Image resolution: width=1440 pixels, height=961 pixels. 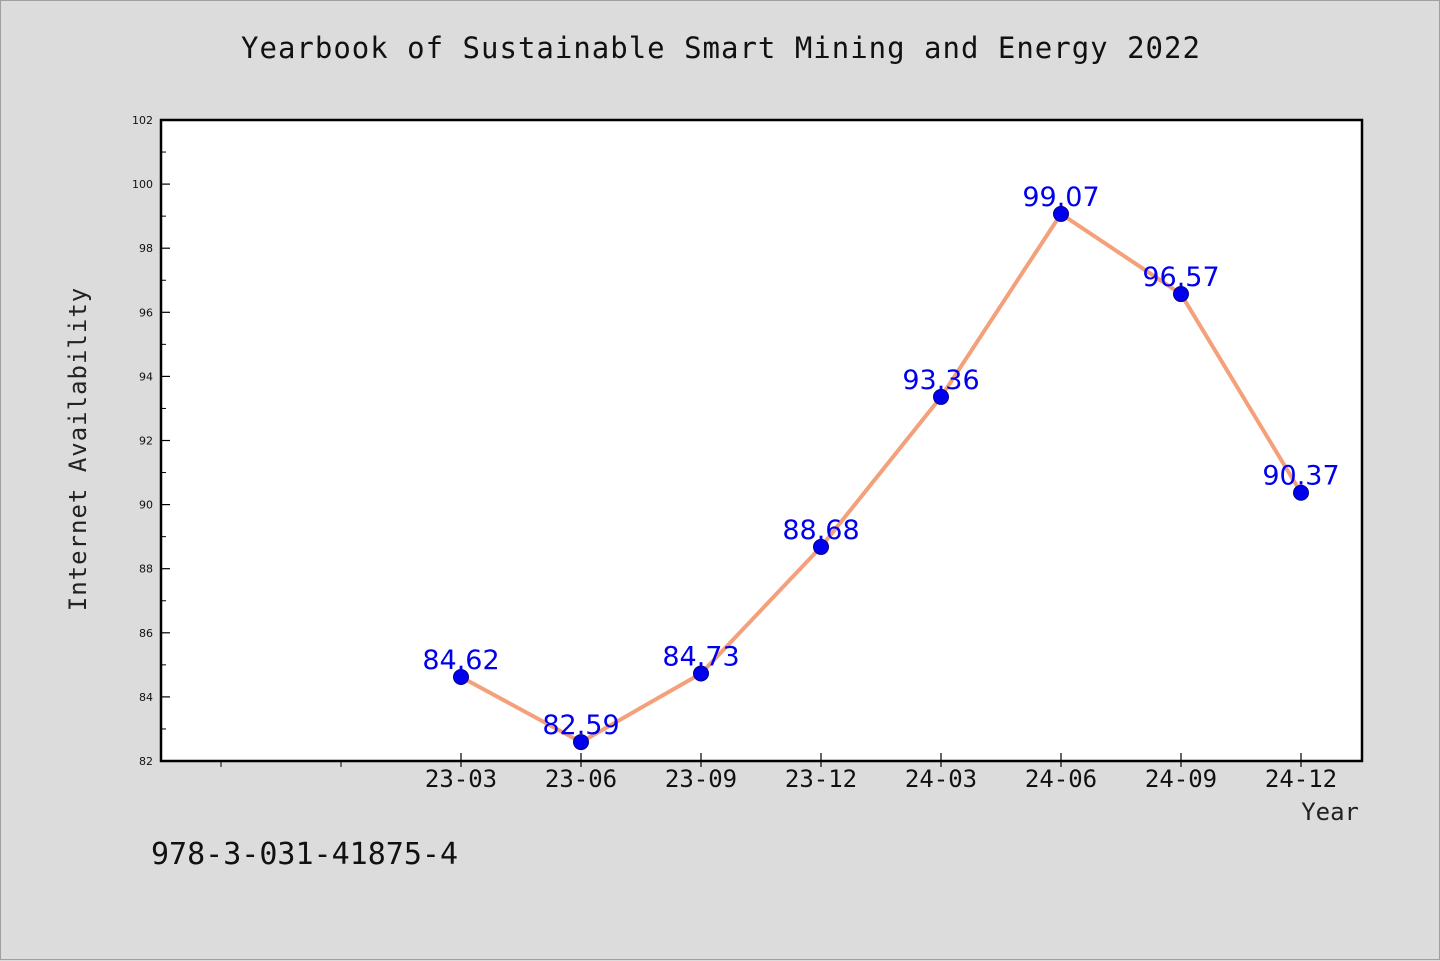 I want to click on y-tick-label: 82, so click(x=146, y=761).